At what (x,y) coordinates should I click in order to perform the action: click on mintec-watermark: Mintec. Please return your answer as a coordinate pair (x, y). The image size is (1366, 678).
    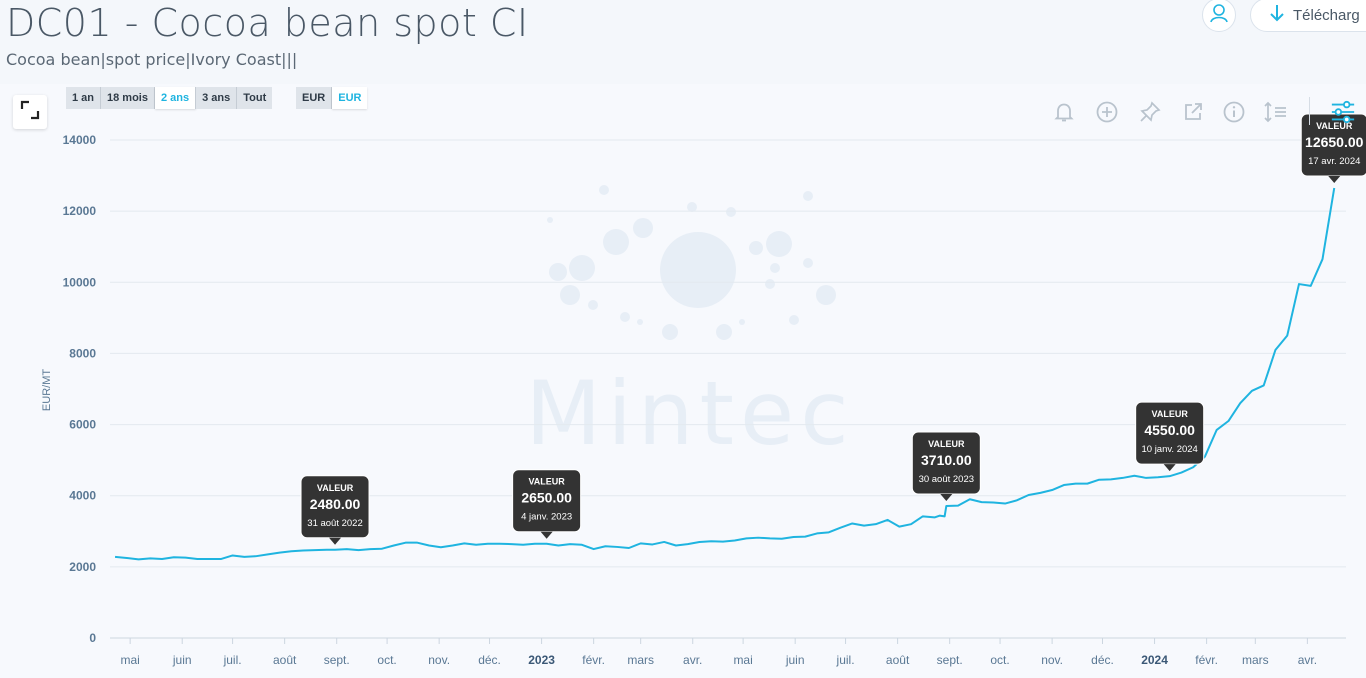
    Looking at the image, I should click on (689, 325).